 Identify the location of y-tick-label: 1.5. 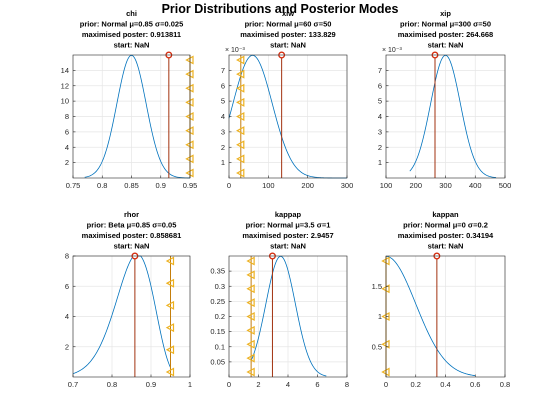
(377, 286).